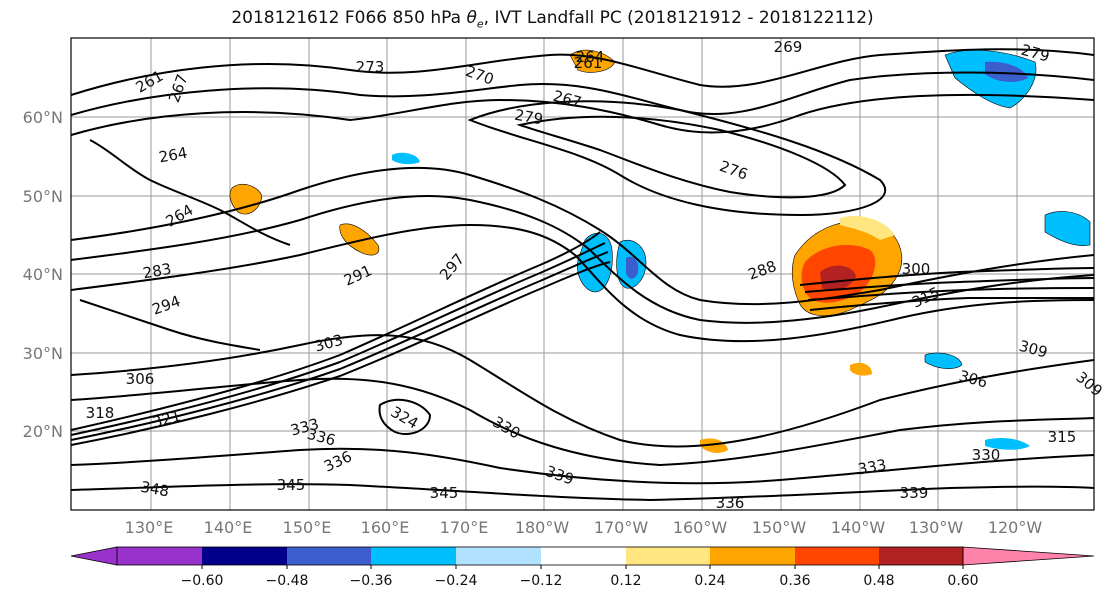  Describe the element at coordinates (246, 199) in the screenshot. I see `positive-anomaly-okhotsk` at that location.